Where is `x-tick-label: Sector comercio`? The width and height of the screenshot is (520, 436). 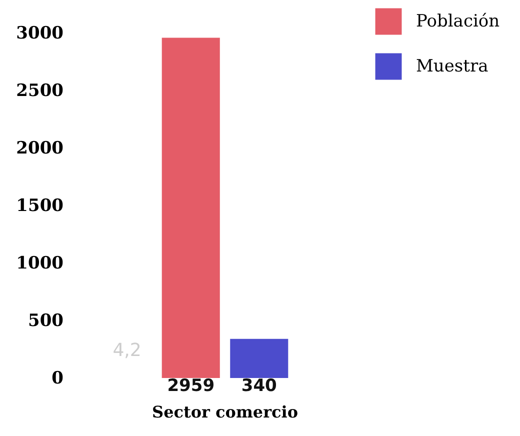 x-tick-label: Sector comercio is located at coordinates (225, 412).